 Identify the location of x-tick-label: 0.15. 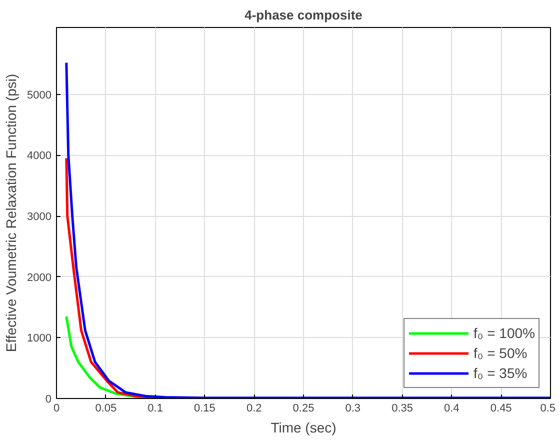
(205, 408).